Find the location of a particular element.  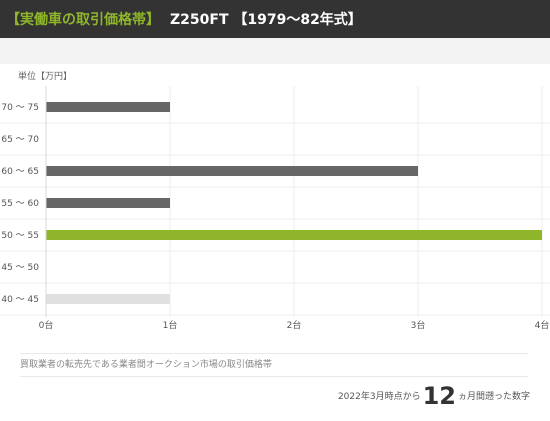

chart-header: 【実働車の取引価格帯】 Z250FT 【1979〜82年式】 is located at coordinates (275, 19).